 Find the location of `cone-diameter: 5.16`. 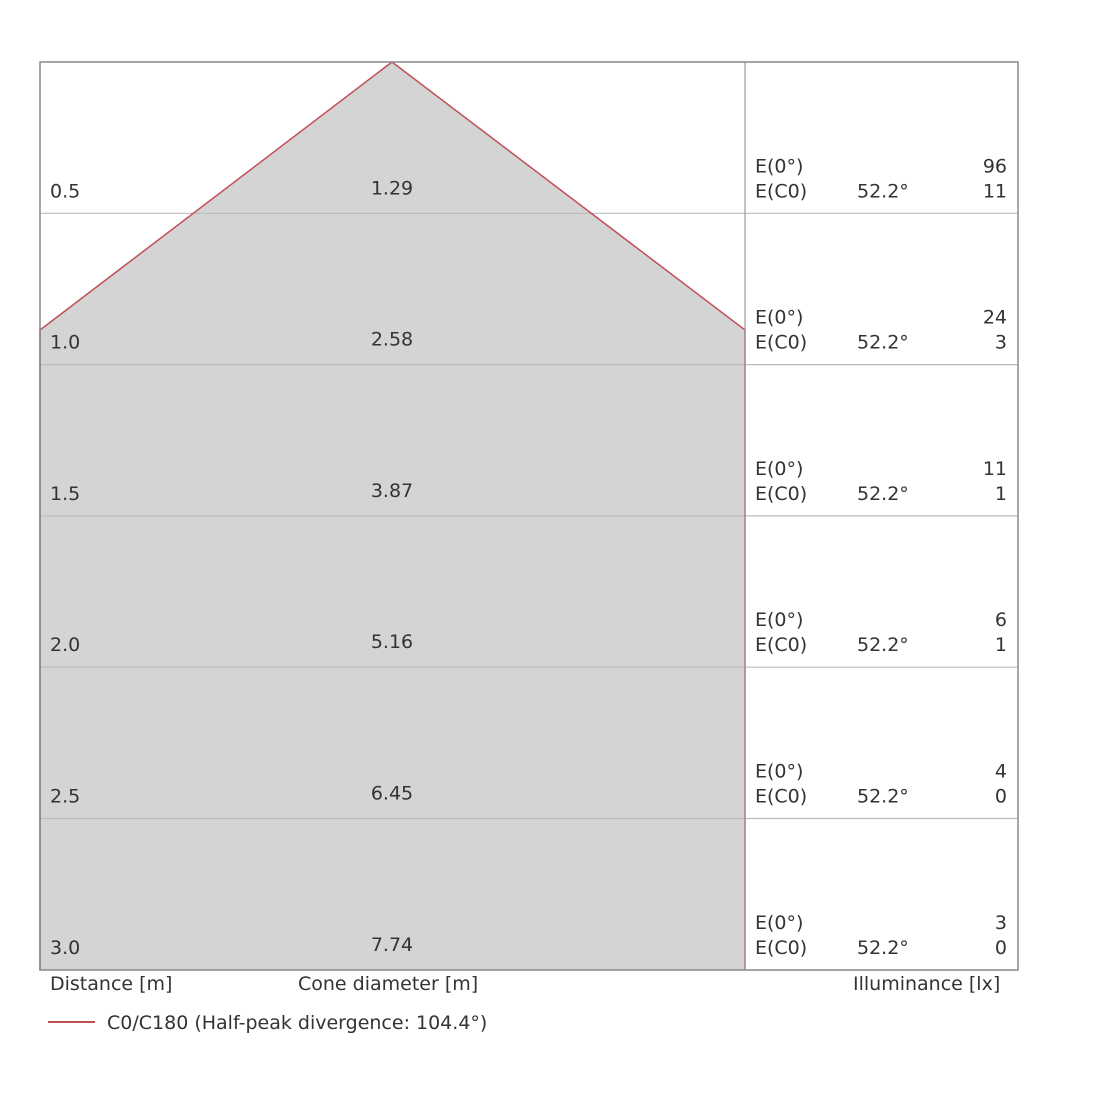

cone-diameter: 5.16 is located at coordinates (392, 642).